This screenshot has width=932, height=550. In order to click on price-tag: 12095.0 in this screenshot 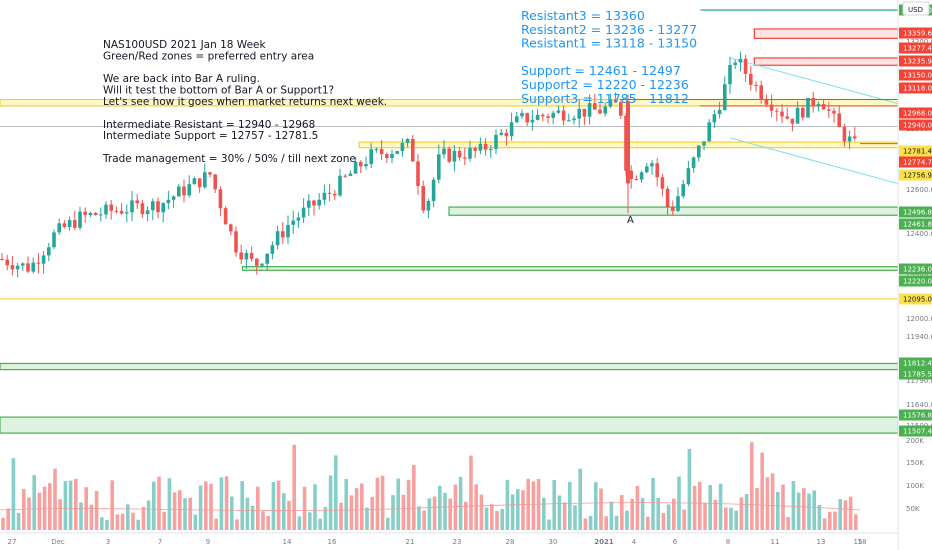, I will do `click(915, 299)`.